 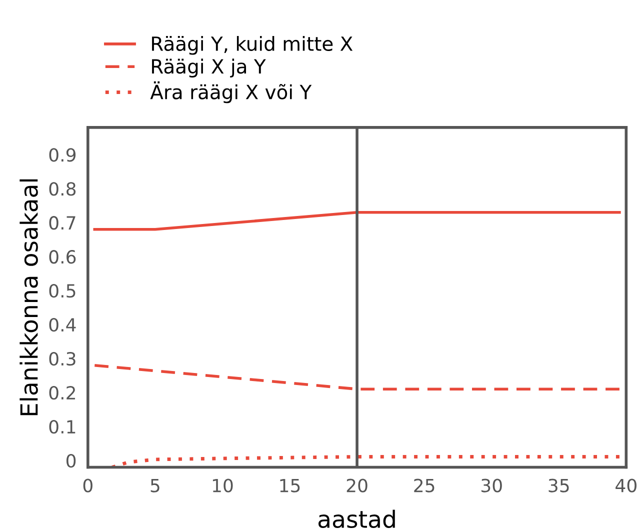 I want to click on legend-label: Räägi Y, kuid mitte X, so click(x=252, y=45).